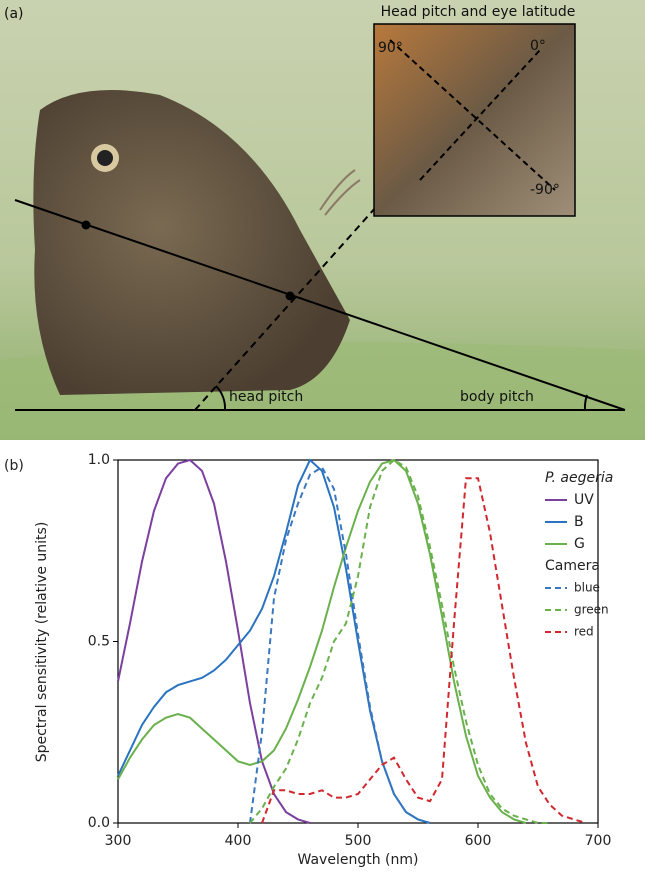 The height and width of the screenshot is (874, 645). I want to click on y-tick-label: 1.0, so click(99, 460).